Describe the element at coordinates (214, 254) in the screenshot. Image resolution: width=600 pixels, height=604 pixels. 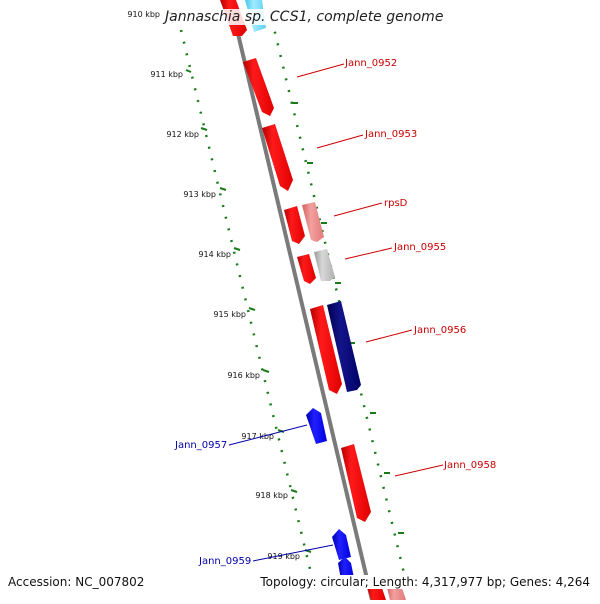
I see `ruler-label: 914 kbp` at that location.